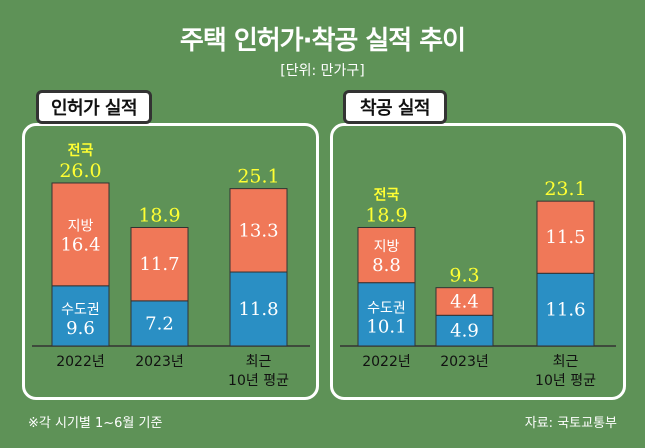 The height and width of the screenshot is (448, 645). I want to click on value-label-regional: 11.5, so click(565, 237).